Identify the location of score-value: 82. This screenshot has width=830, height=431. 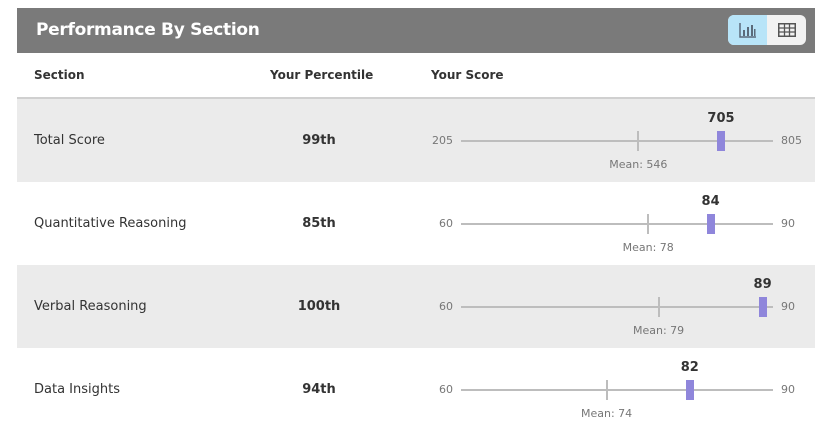
(689, 367).